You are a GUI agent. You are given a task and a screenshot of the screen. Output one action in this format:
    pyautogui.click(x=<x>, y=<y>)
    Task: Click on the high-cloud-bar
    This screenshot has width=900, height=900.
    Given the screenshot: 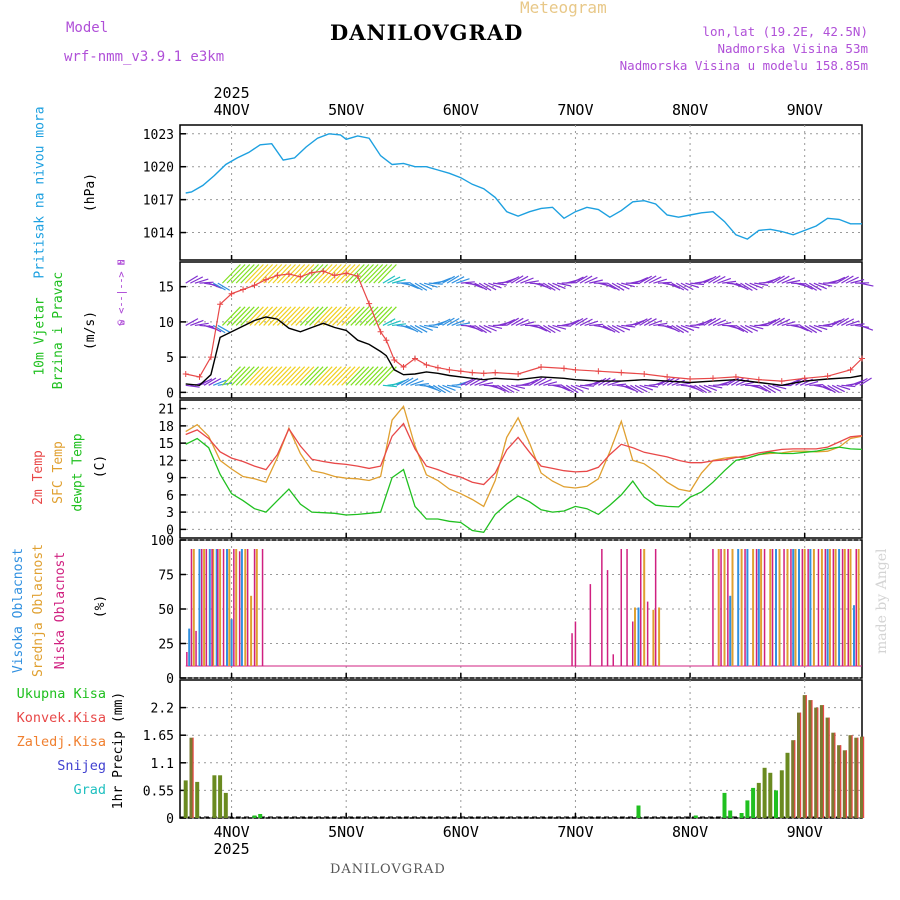 What is the action you would take?
    pyautogui.click(x=216, y=607)
    